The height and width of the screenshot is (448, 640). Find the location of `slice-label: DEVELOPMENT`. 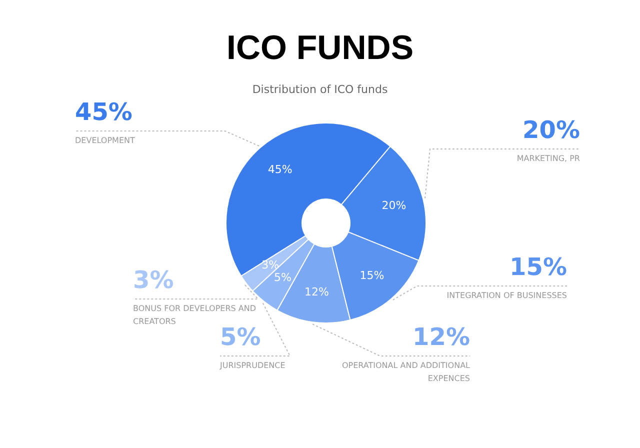

slice-label: DEVELOPMENT is located at coordinates (105, 140).